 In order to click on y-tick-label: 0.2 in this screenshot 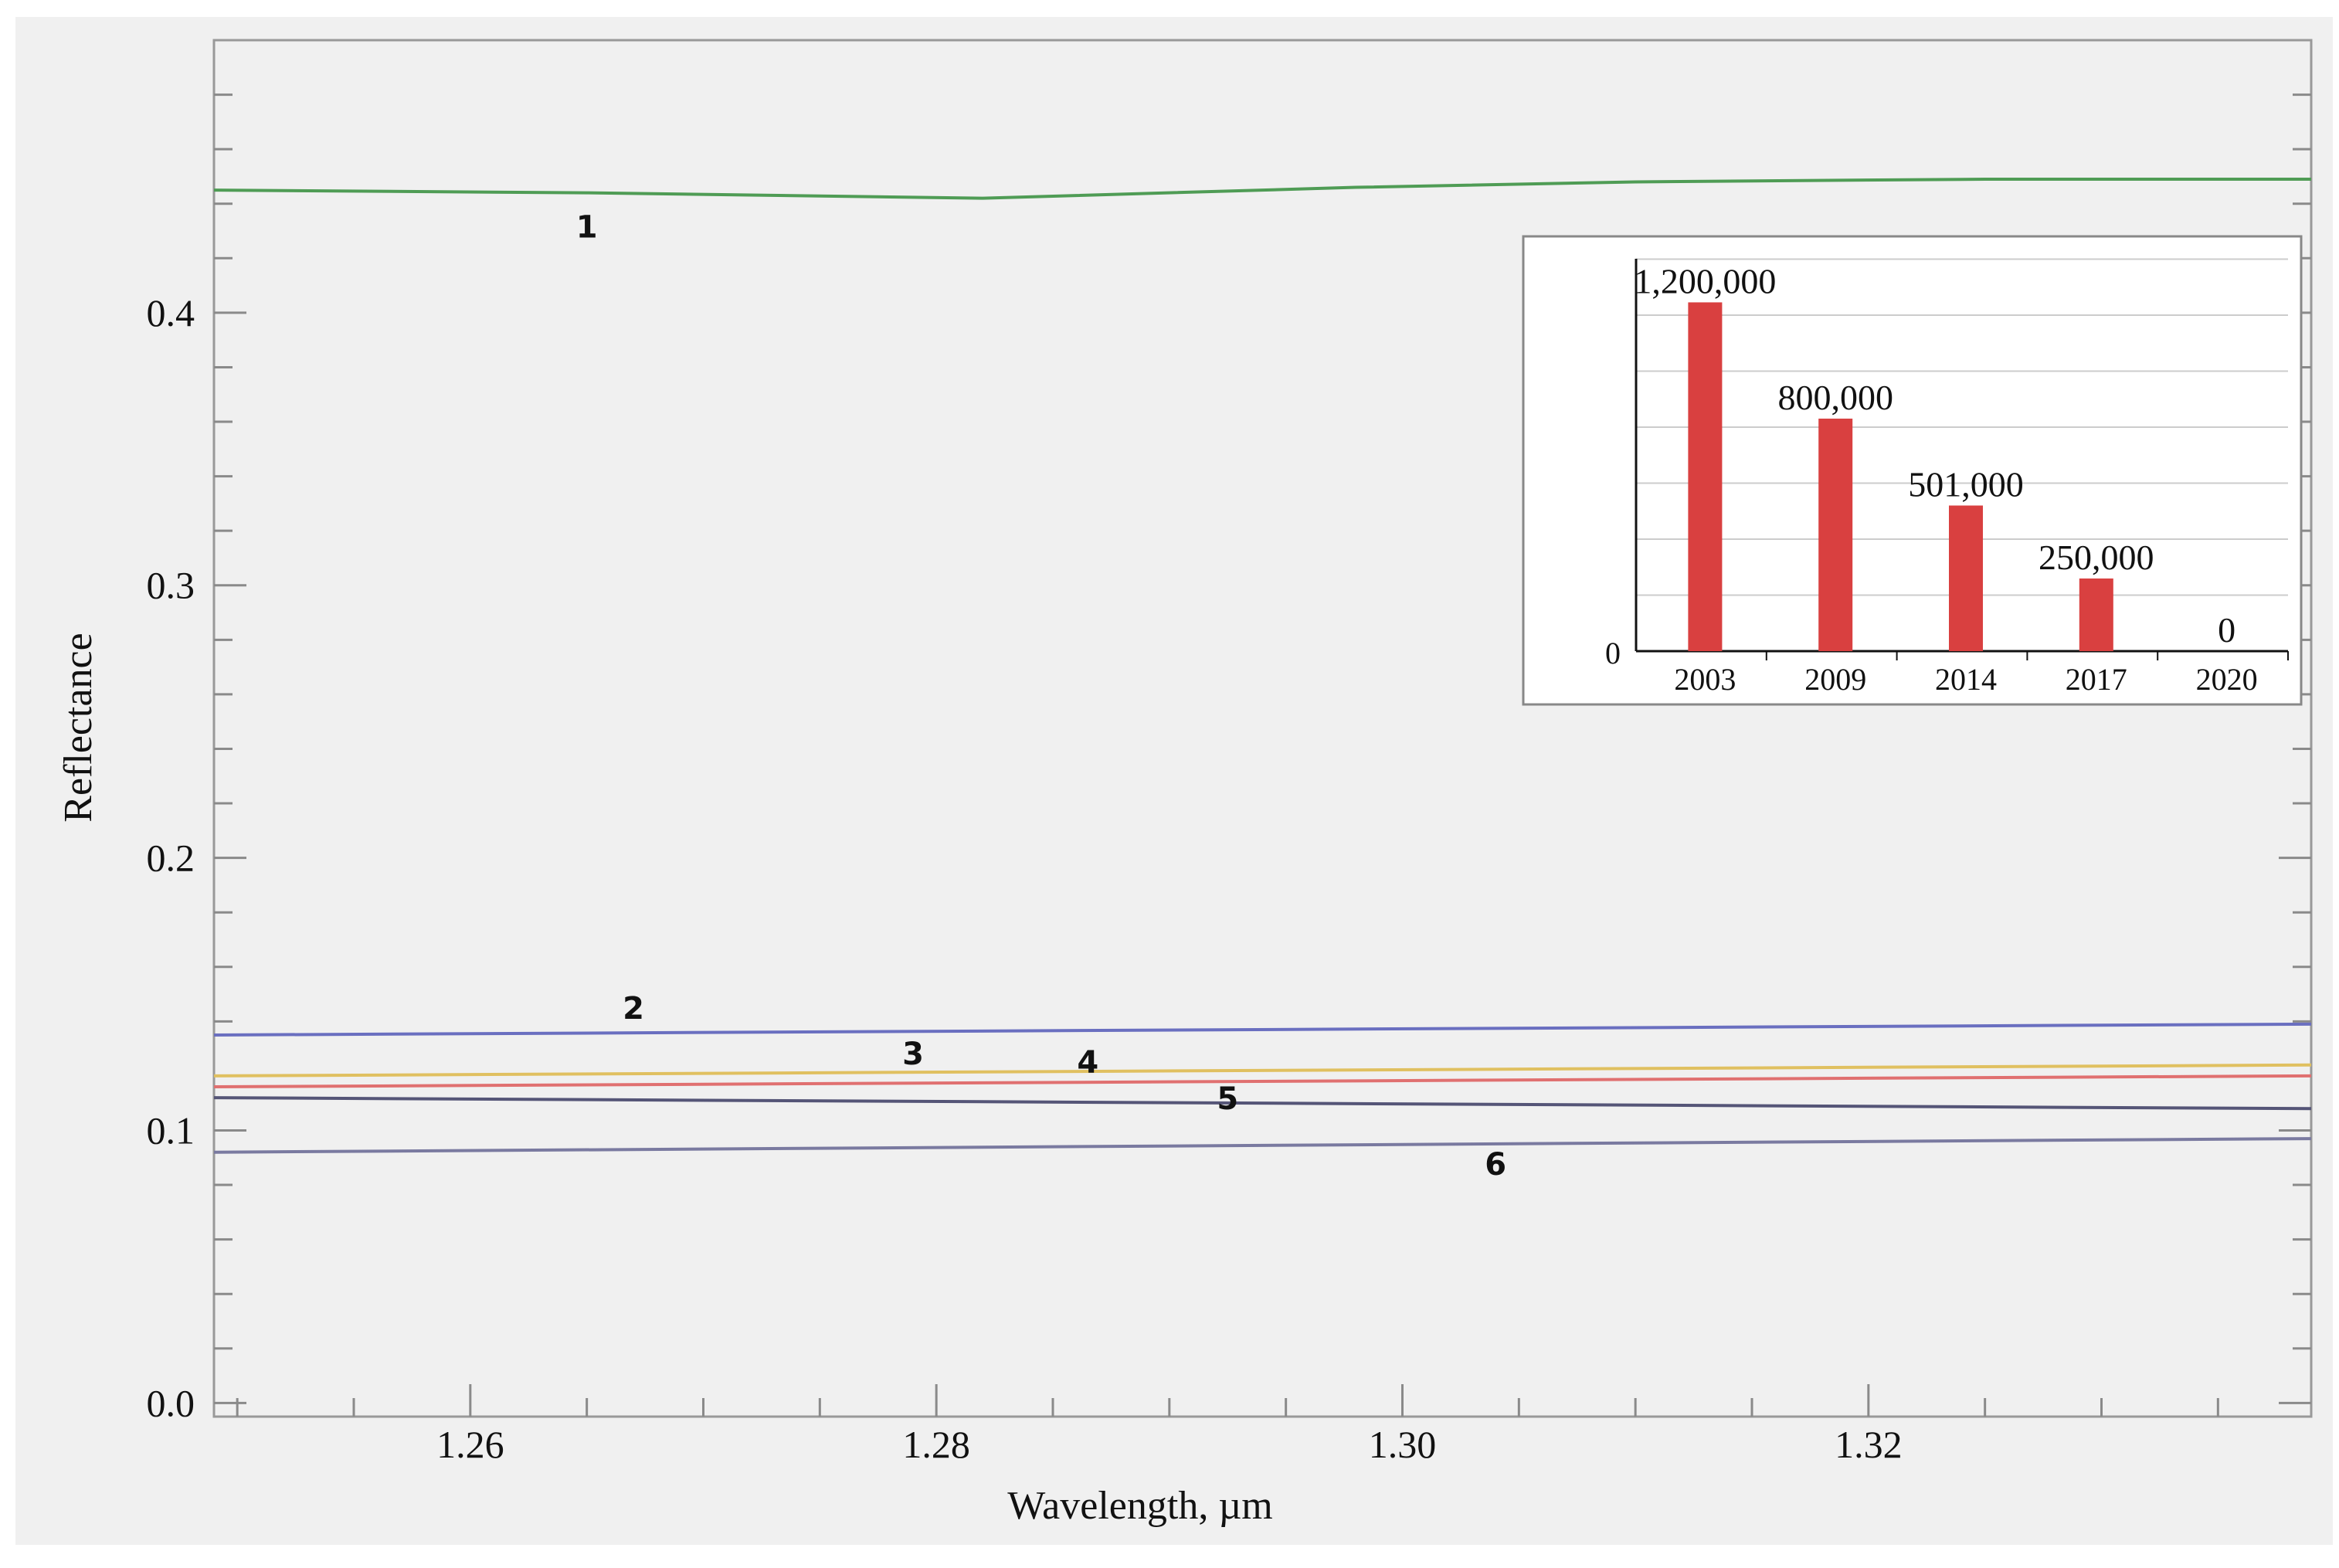, I will do `click(171, 858)`.